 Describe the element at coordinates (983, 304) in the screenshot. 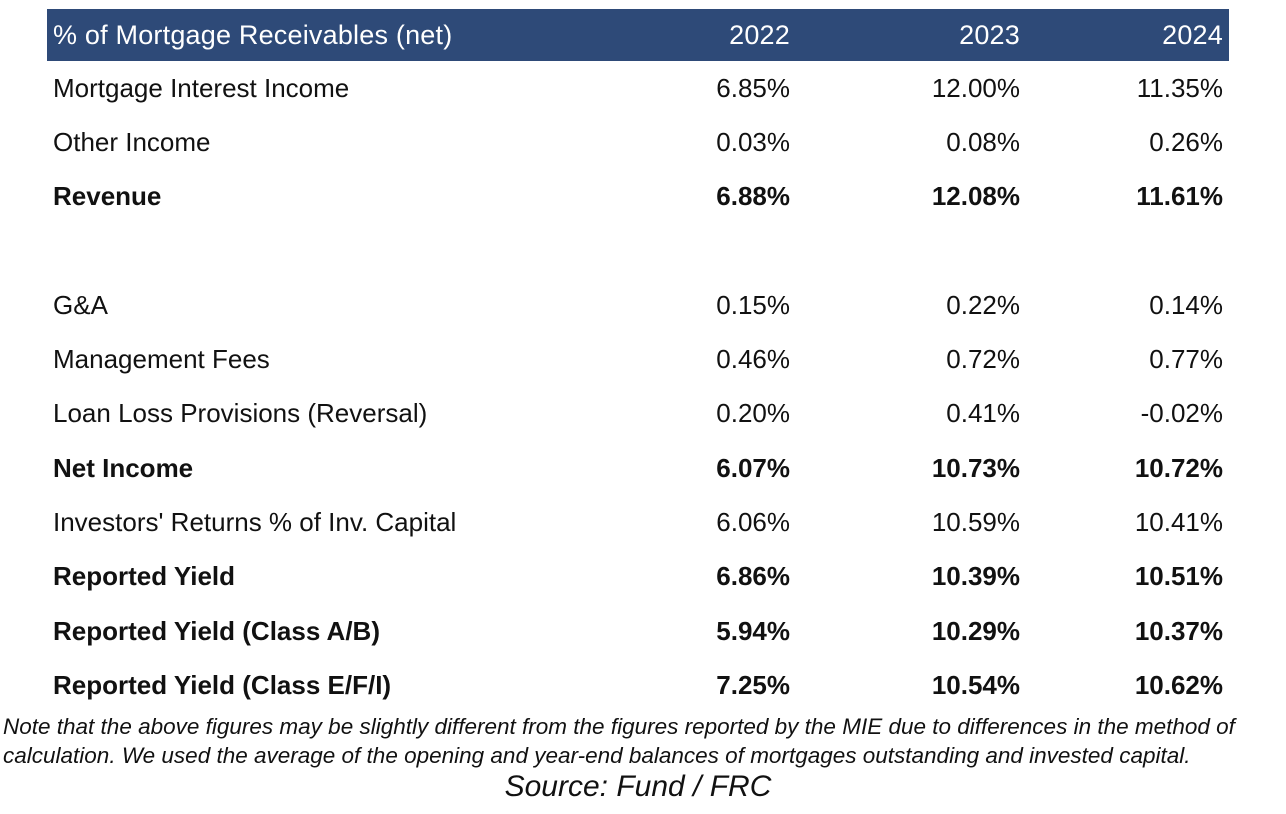

I see `cell-2023: 0.22%` at that location.